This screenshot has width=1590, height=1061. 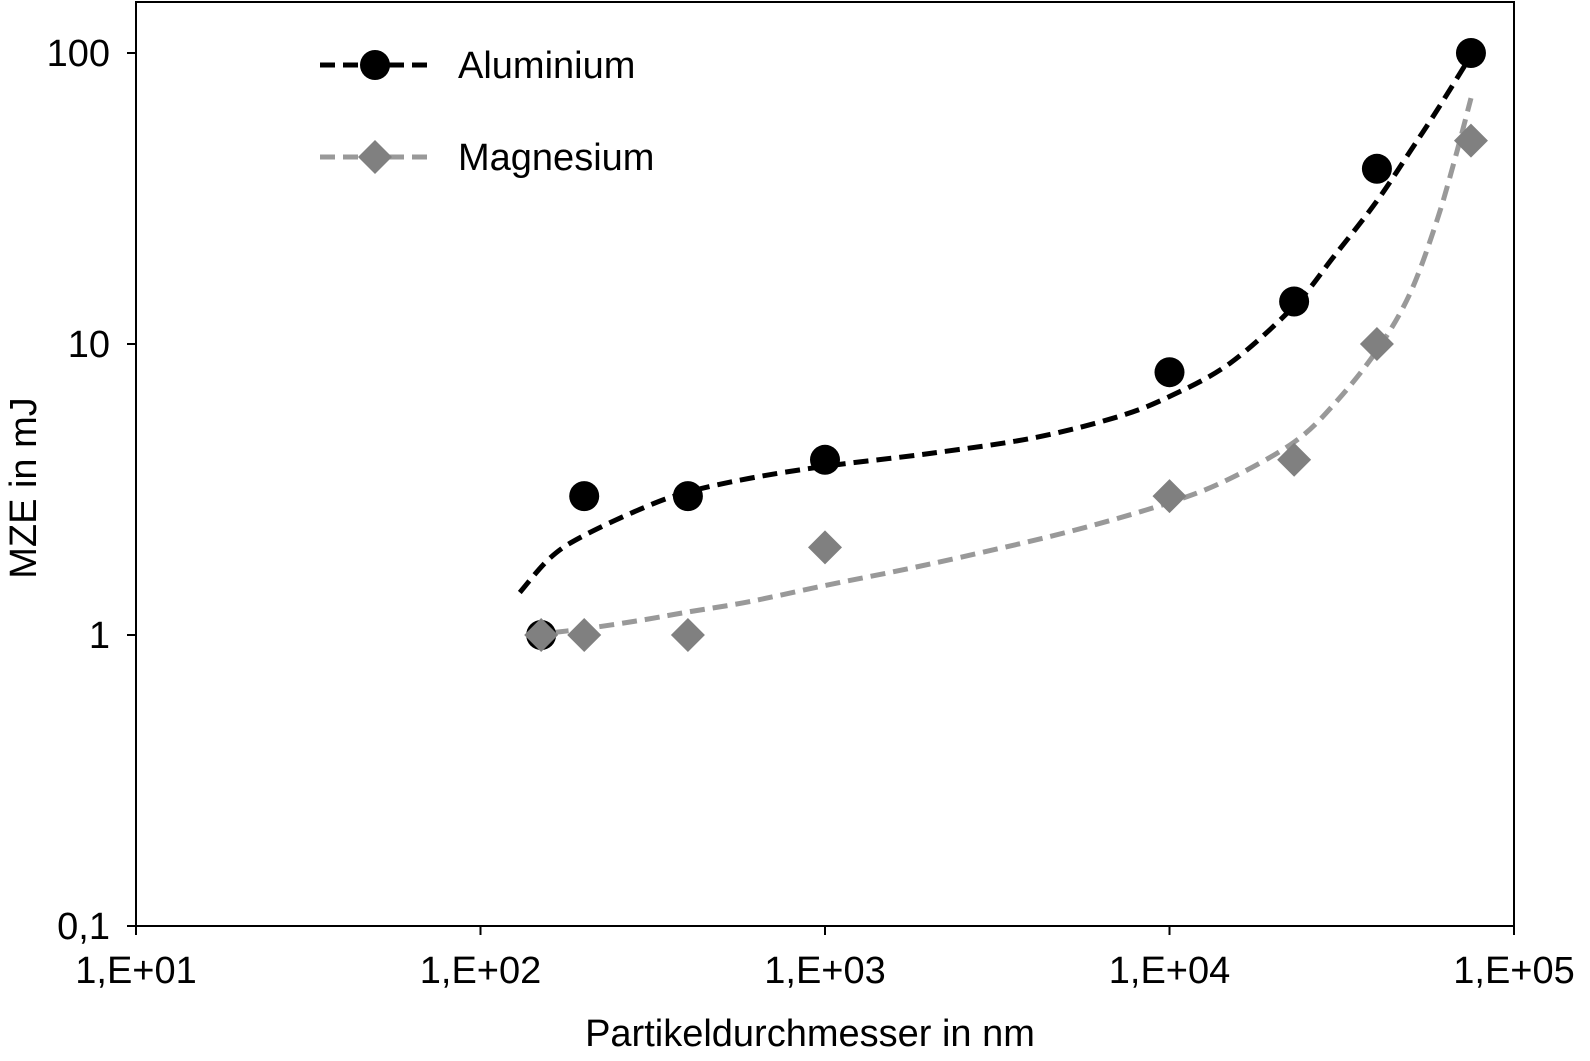 I want to click on x-tick-label: 1,E+04, so click(x=1170, y=971).